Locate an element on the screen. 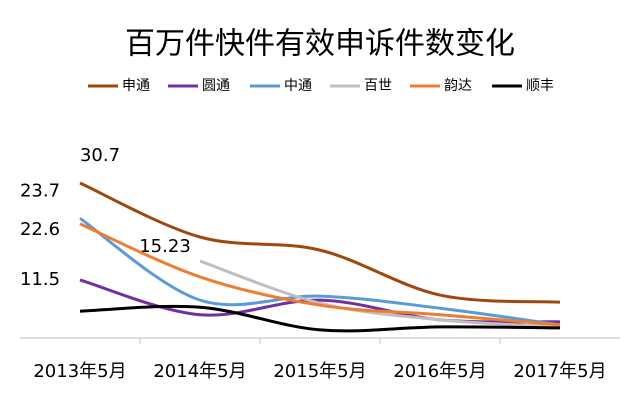  data-label: 11.5 is located at coordinates (40, 279).